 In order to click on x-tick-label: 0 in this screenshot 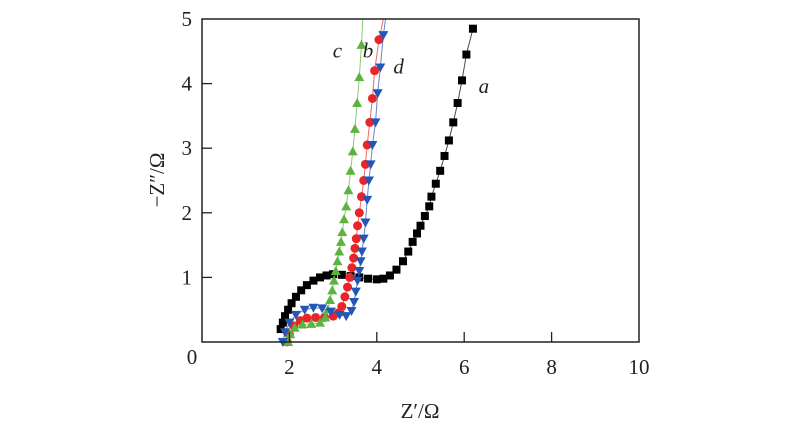, I will do `click(192, 357)`.